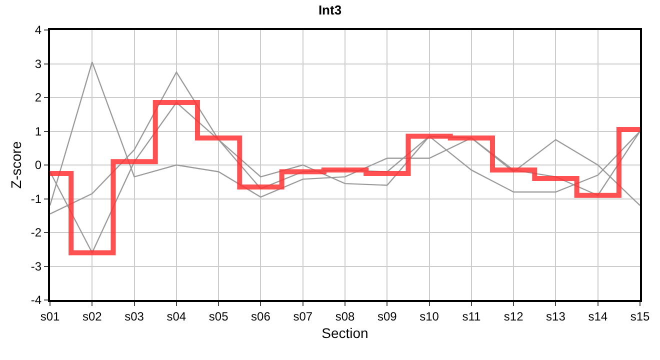 This screenshot has width=660, height=360. What do you see at coordinates (38, 30) in the screenshot?
I see `y-tick-label: 4` at bounding box center [38, 30].